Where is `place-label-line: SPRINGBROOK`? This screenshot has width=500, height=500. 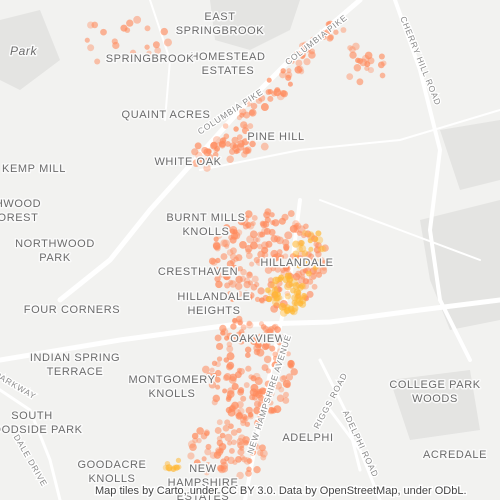
place-label-line: SPRINGBROOK is located at coordinates (220, 31).